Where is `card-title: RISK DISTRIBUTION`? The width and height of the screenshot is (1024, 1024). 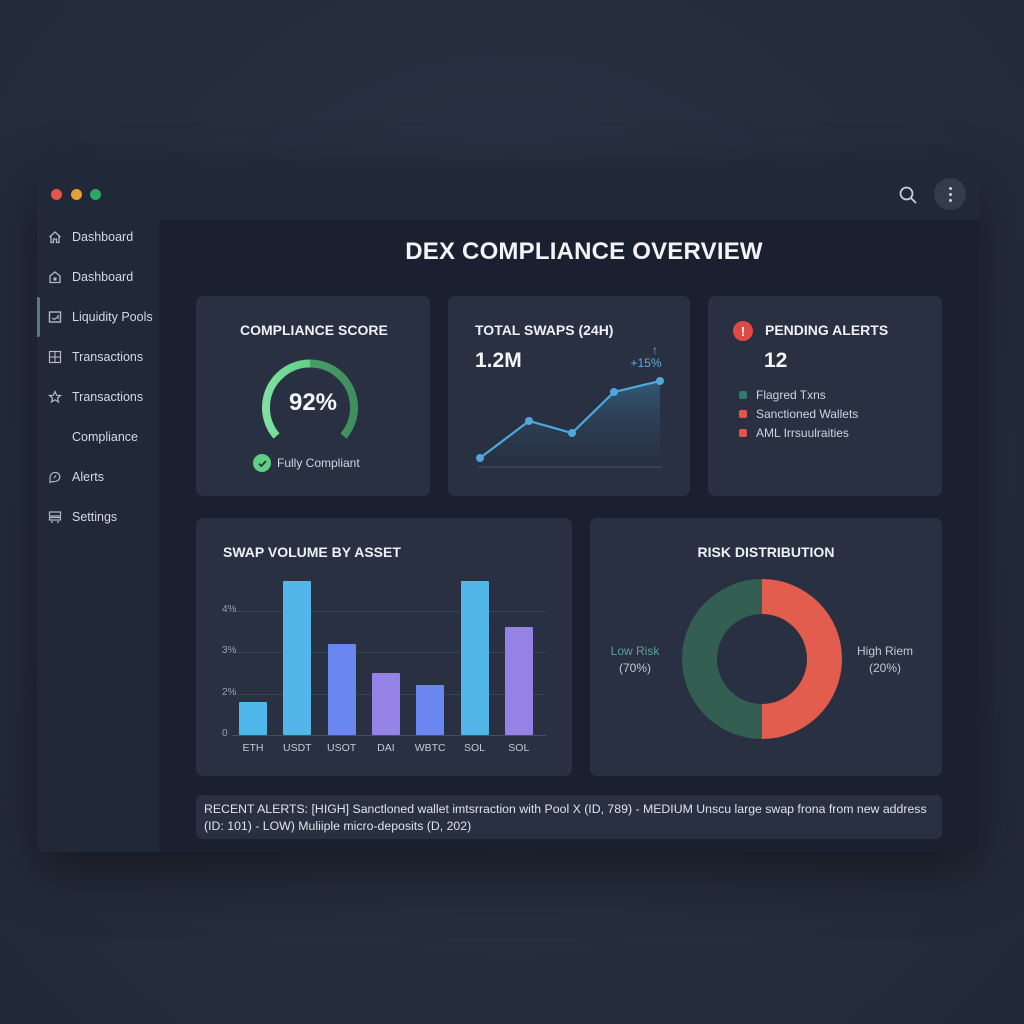 card-title: RISK DISTRIBUTION is located at coordinates (766, 552).